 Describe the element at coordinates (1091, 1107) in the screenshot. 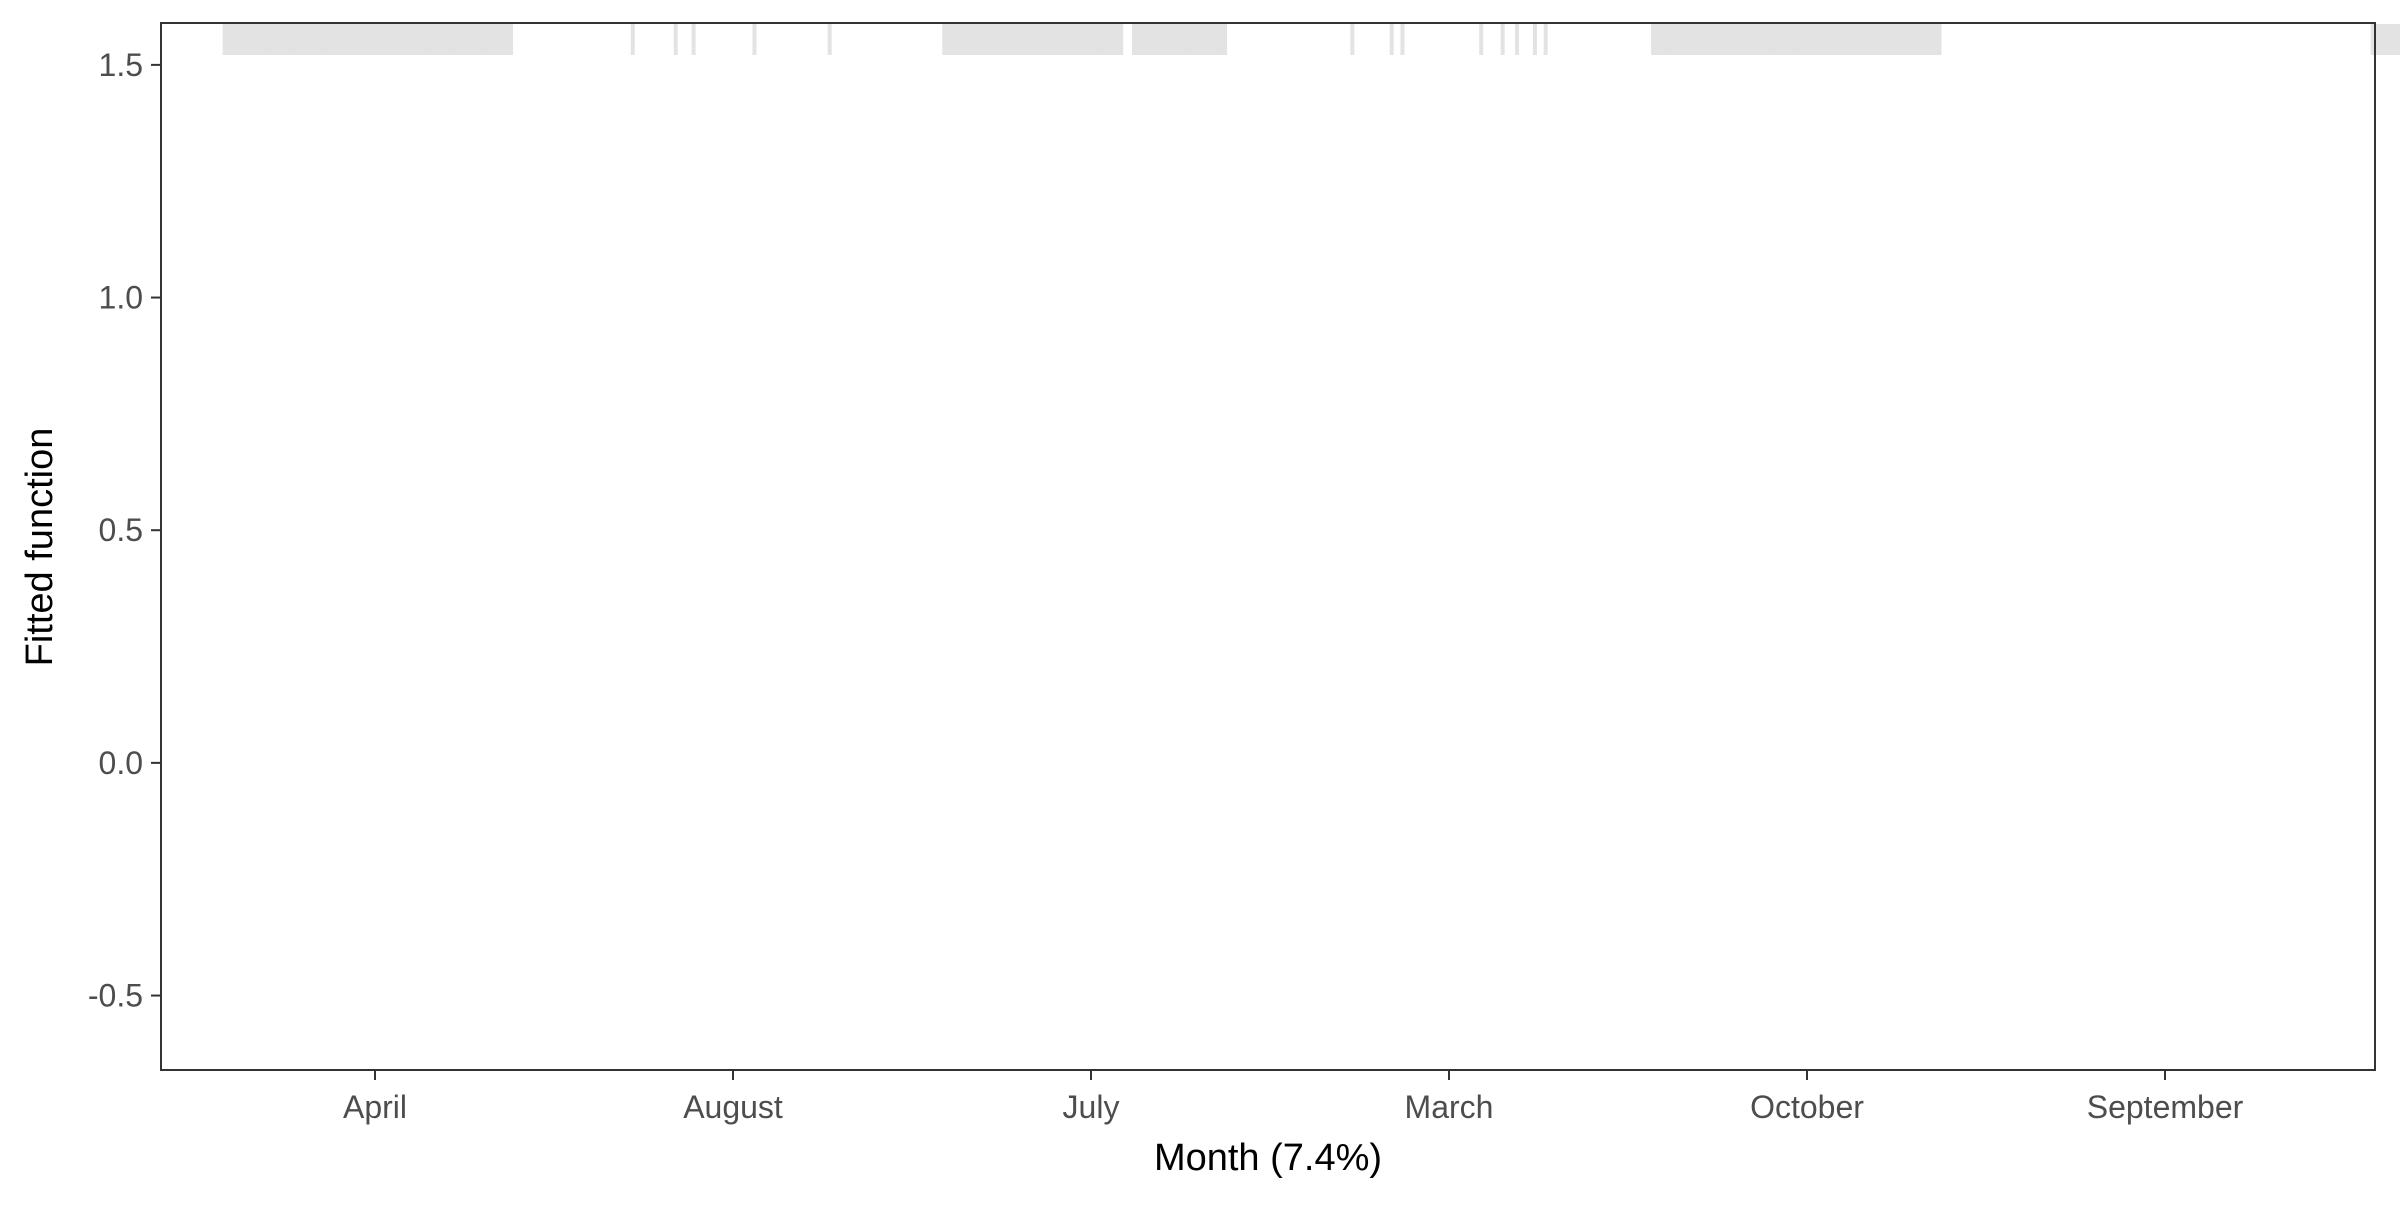

I see `x-tick-label: July` at that location.